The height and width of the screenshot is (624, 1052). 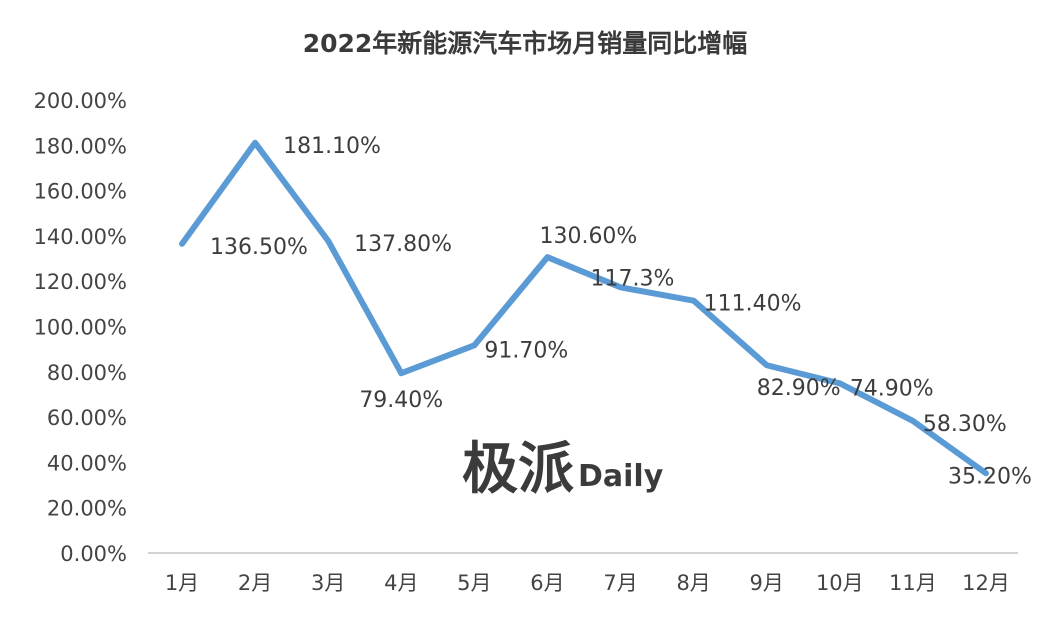 What do you see at coordinates (401, 400) in the screenshot?
I see `data-label: 79.40%` at bounding box center [401, 400].